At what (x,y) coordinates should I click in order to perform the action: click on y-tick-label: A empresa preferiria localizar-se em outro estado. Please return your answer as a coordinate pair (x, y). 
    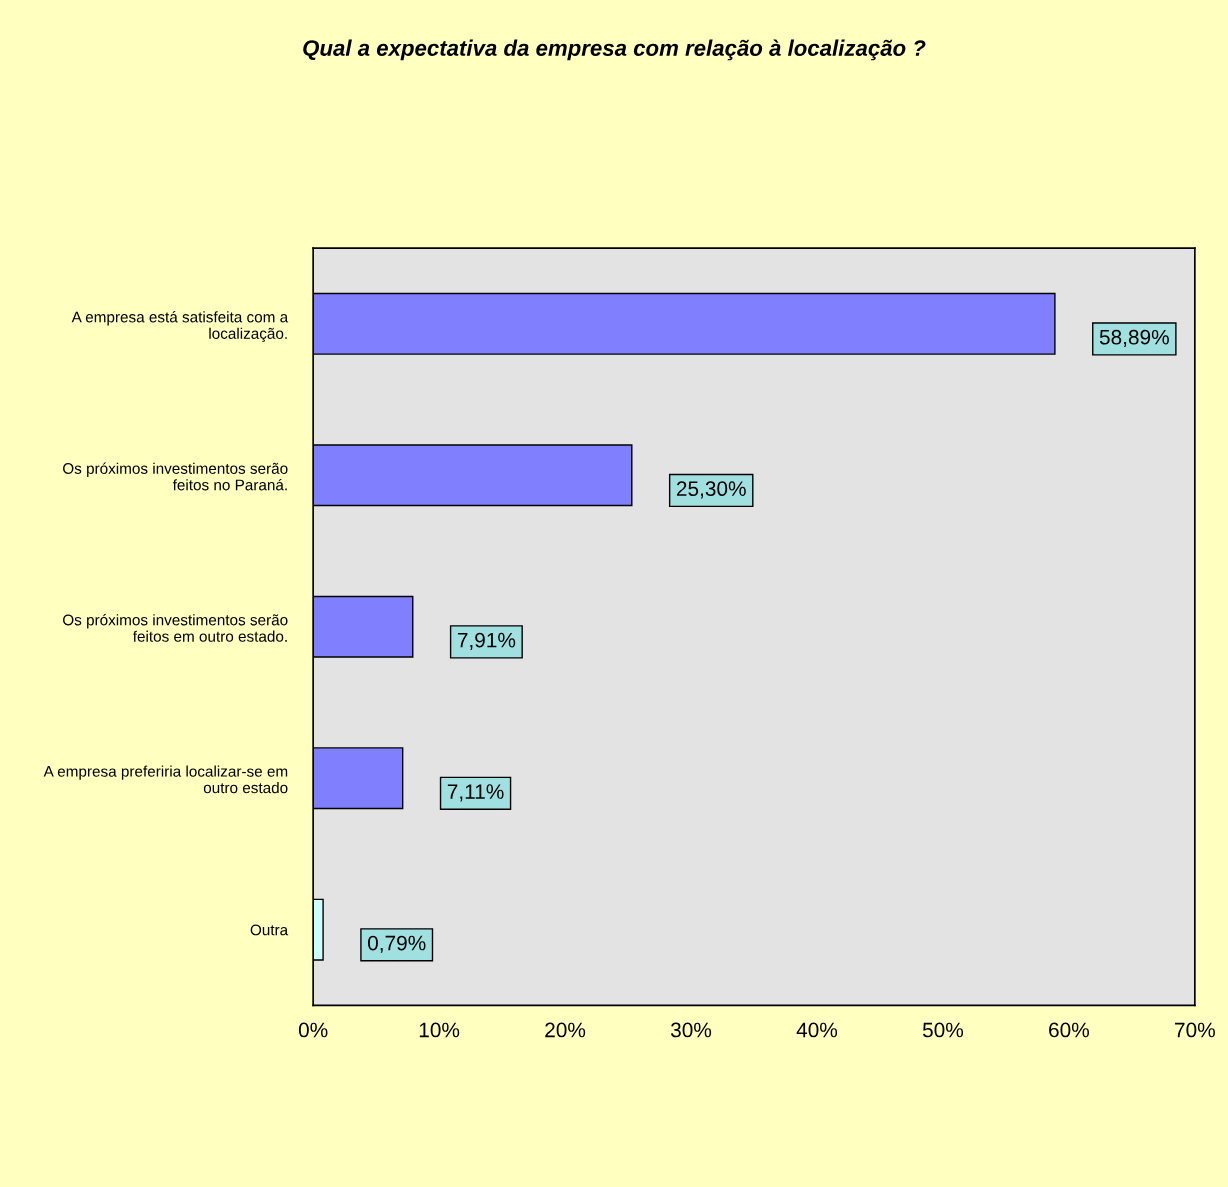
    Looking at the image, I should click on (165, 779).